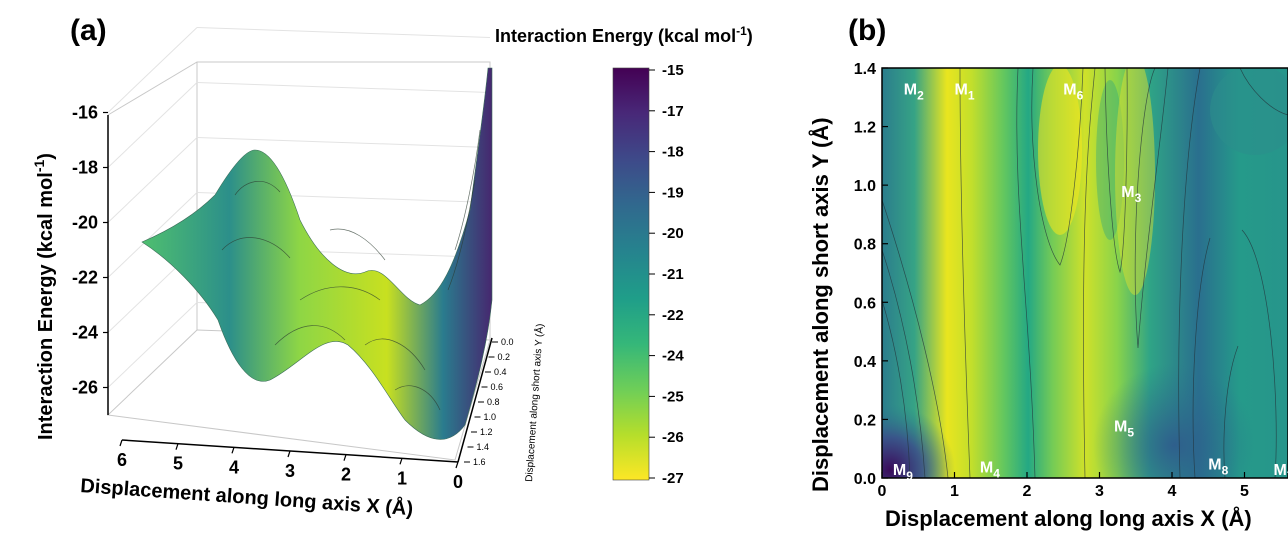 This screenshot has width=1288, height=535. What do you see at coordinates (85, 333) in the screenshot?
I see `z-tick-label: -24` at bounding box center [85, 333].